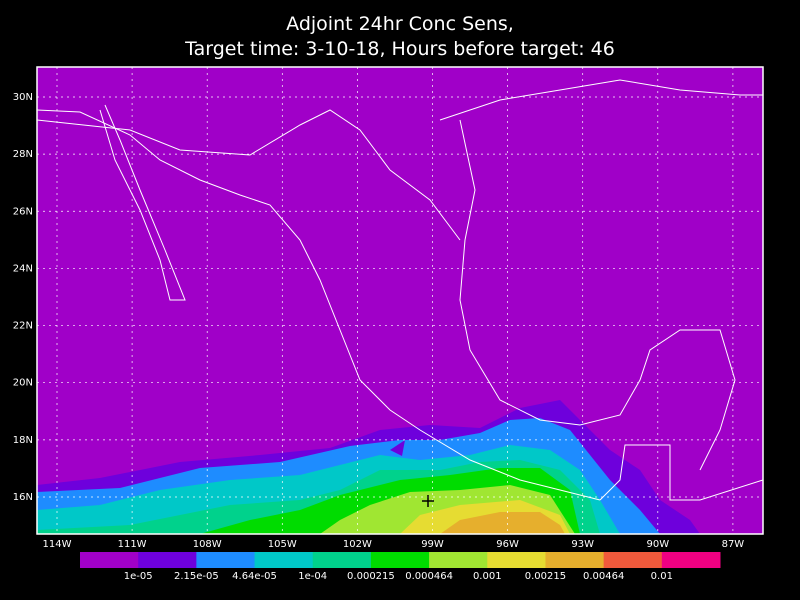 Image resolution: width=800 pixels, height=600 pixels. What do you see at coordinates (23, 497) in the screenshot?
I see `lat-label: 16N` at bounding box center [23, 497].